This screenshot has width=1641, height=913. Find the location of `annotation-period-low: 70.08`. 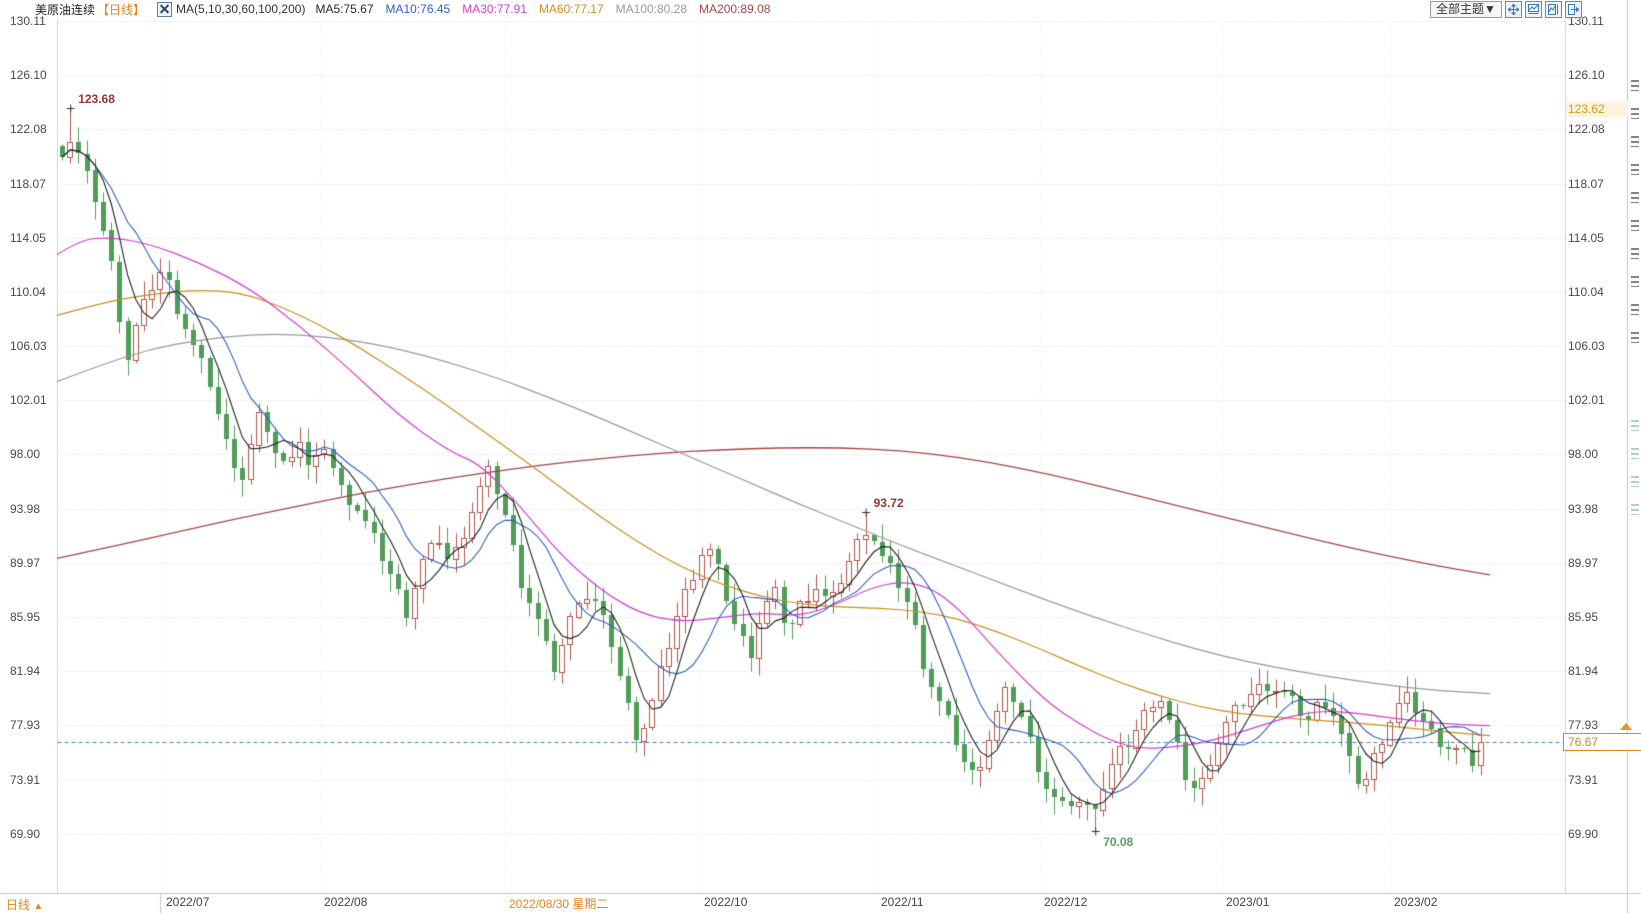

annotation-period-low: 70.08 is located at coordinates (1118, 842).